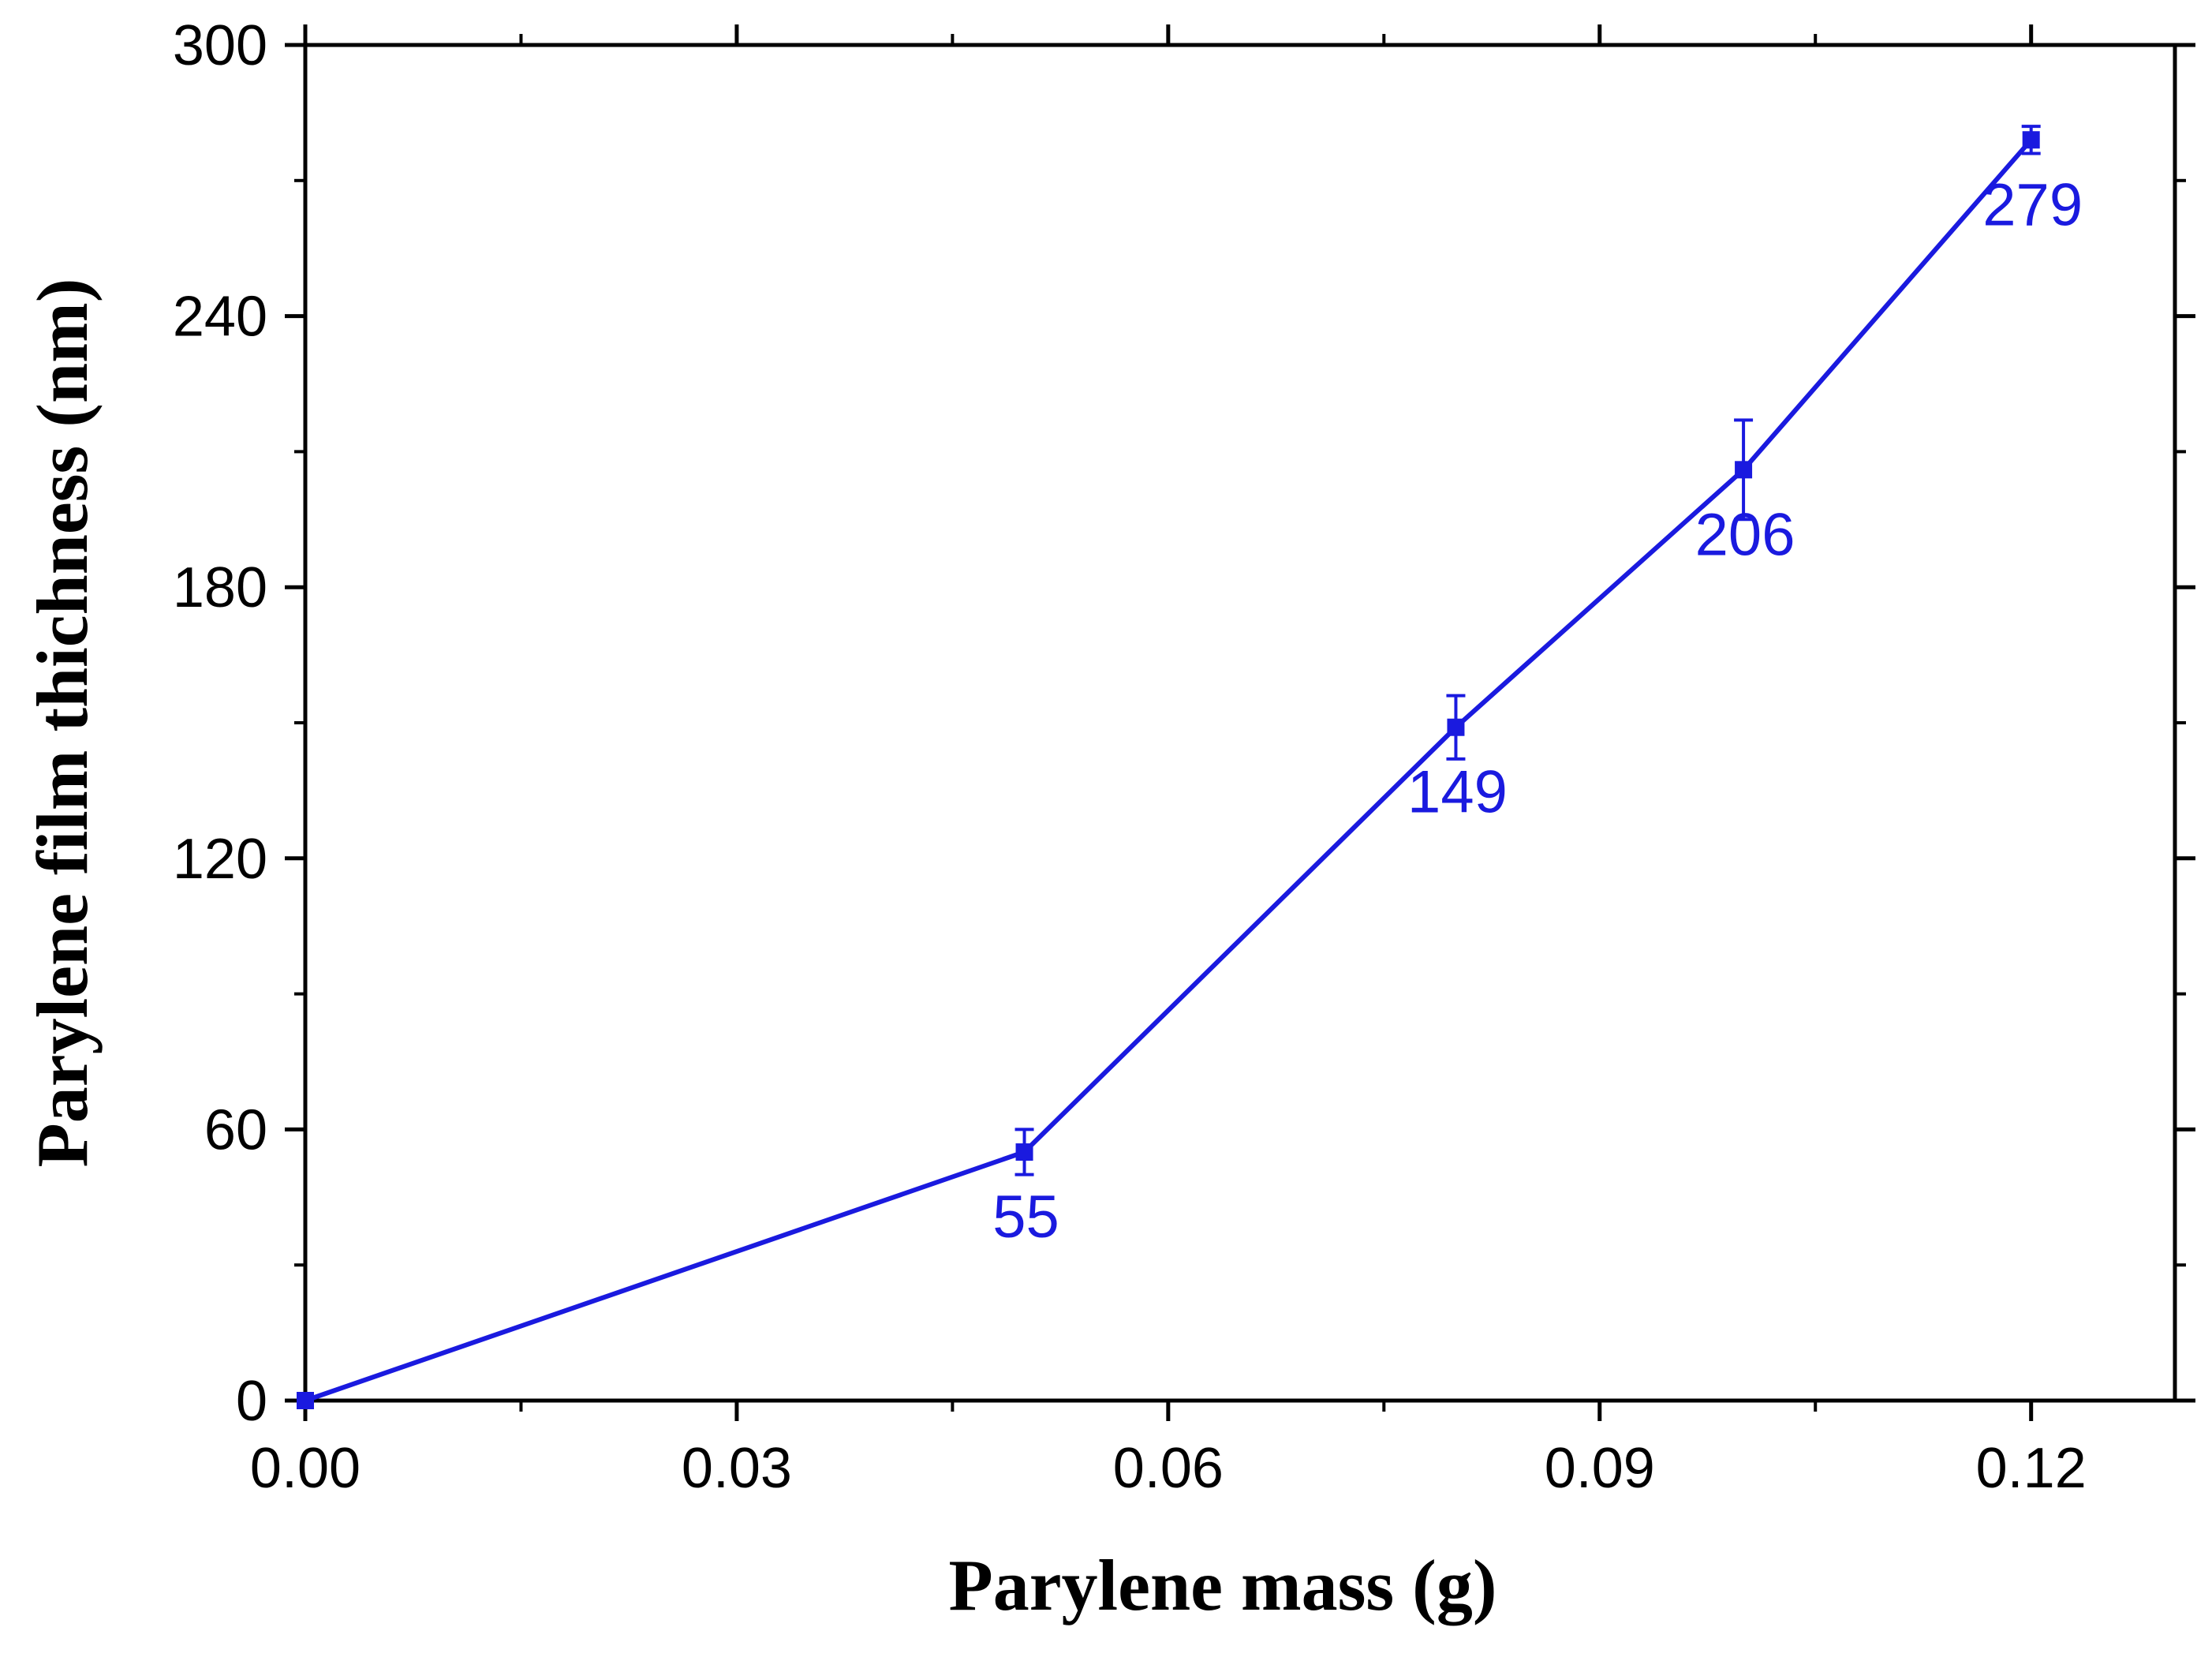 Image resolution: width=2212 pixels, height=1657 pixels. What do you see at coordinates (220, 859) in the screenshot?
I see `y-tick-label: 120` at bounding box center [220, 859].